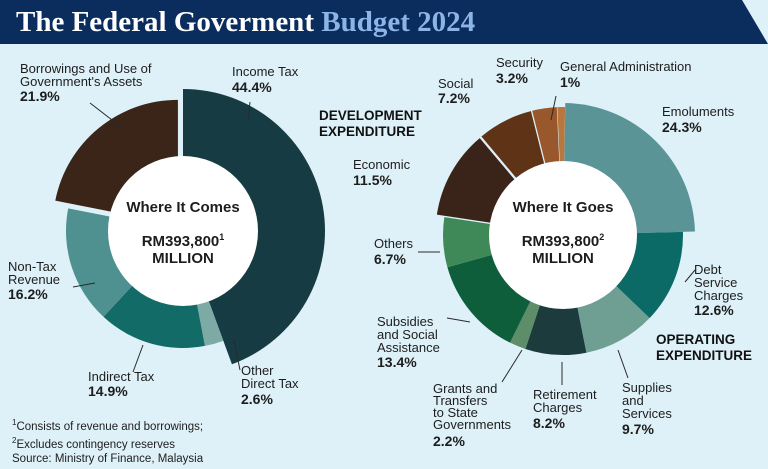  What do you see at coordinates (86, 68) in the screenshot?
I see `label-borrowings-line1: Borrowings and Use of` at bounding box center [86, 68].